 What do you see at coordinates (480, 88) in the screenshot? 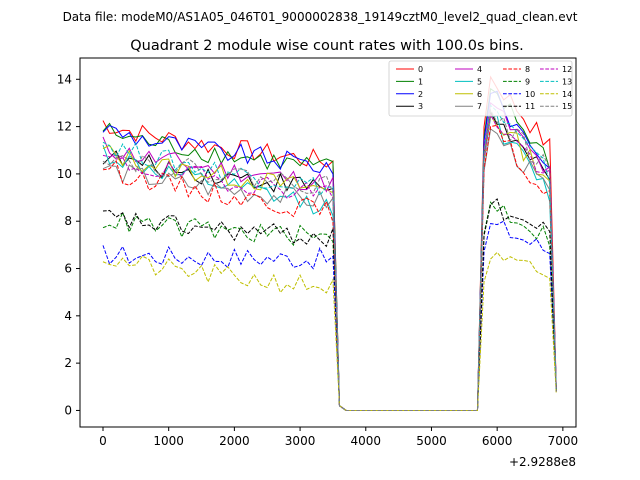
I see `legend-box` at bounding box center [480, 88].